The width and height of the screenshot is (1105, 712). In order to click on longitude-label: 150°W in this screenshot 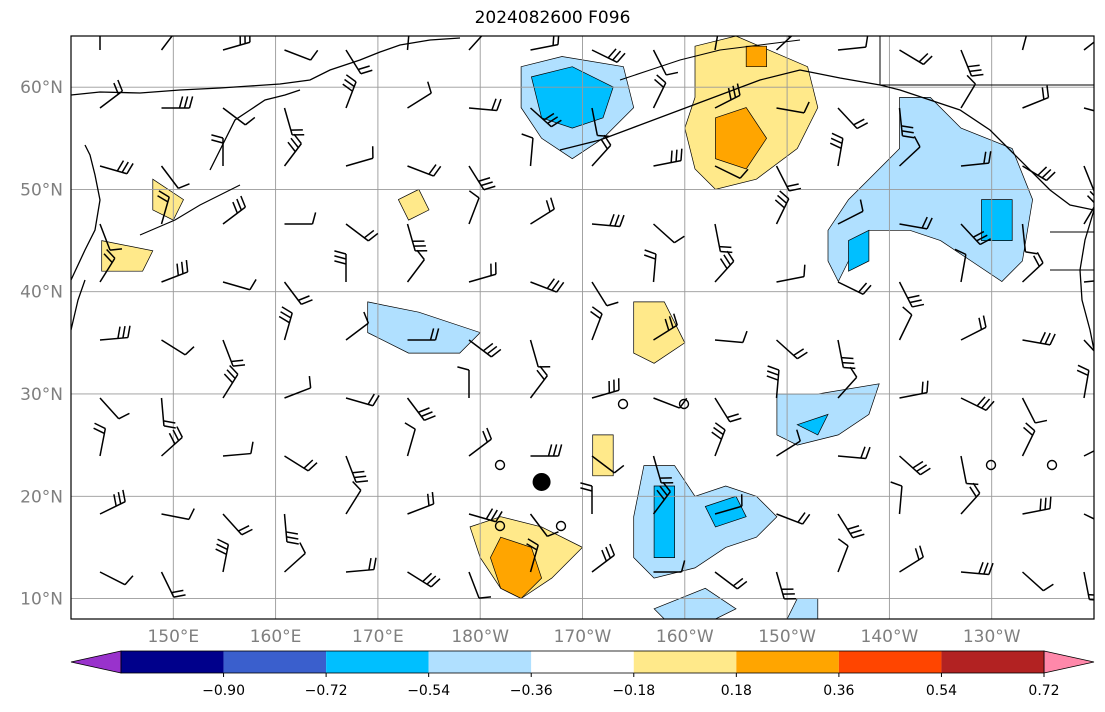, I will do `click(787, 637)`.